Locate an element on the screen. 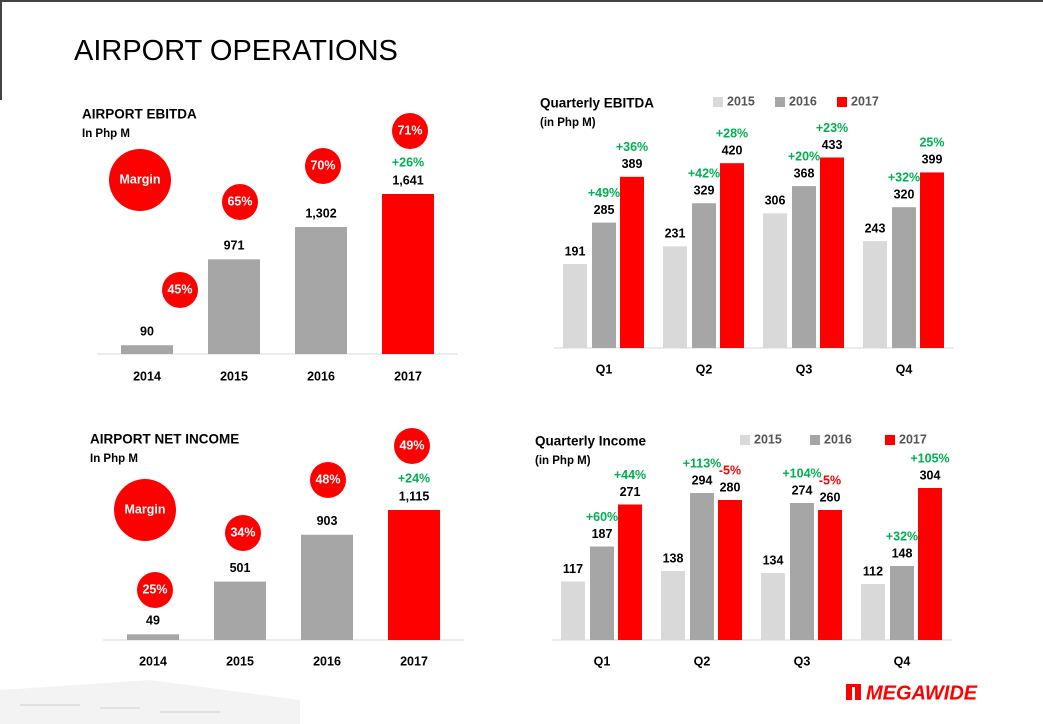 Image resolution: width=1043 pixels, height=724 pixels. value-label: 1,302 is located at coordinates (320, 213).